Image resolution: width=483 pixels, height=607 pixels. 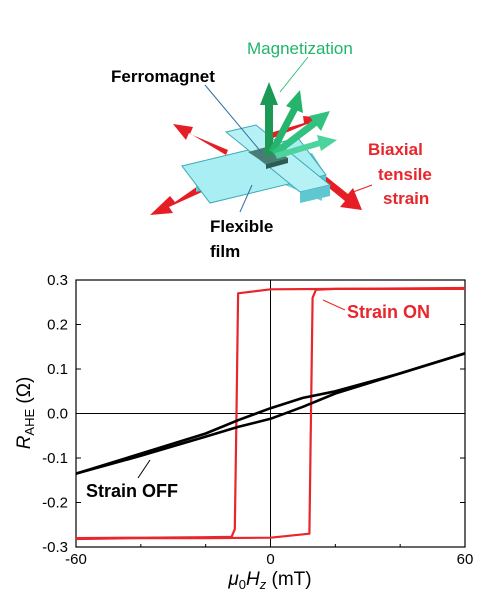 What do you see at coordinates (253, 579) in the screenshot?
I see `x-axis-title-h: H` at bounding box center [253, 579].